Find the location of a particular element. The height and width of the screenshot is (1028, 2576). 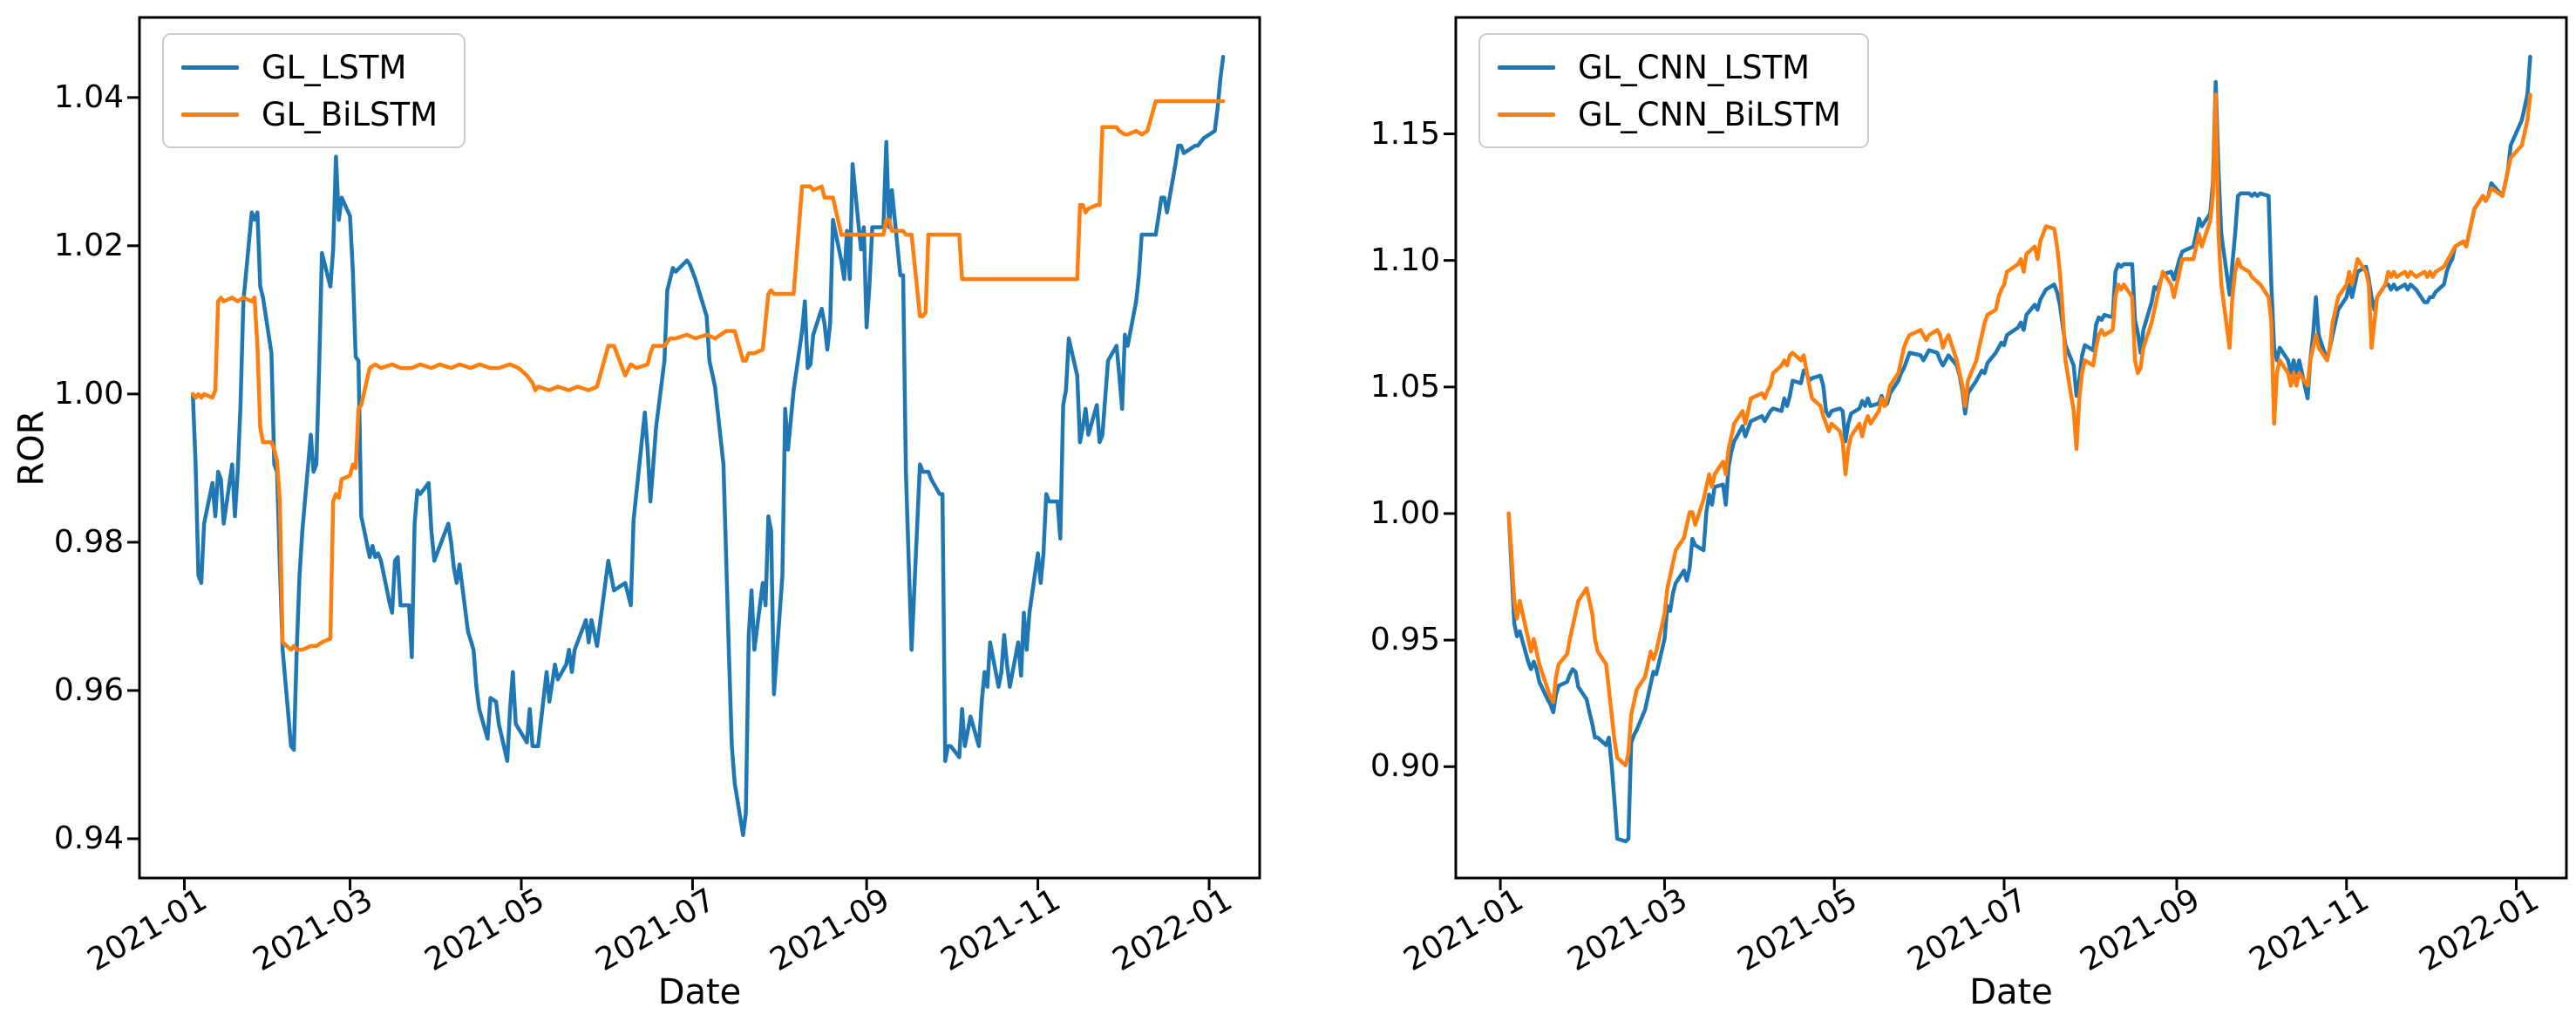

legend: GL_CNN_LSTM GL_CNN_BiLSTM is located at coordinates (1673, 90).